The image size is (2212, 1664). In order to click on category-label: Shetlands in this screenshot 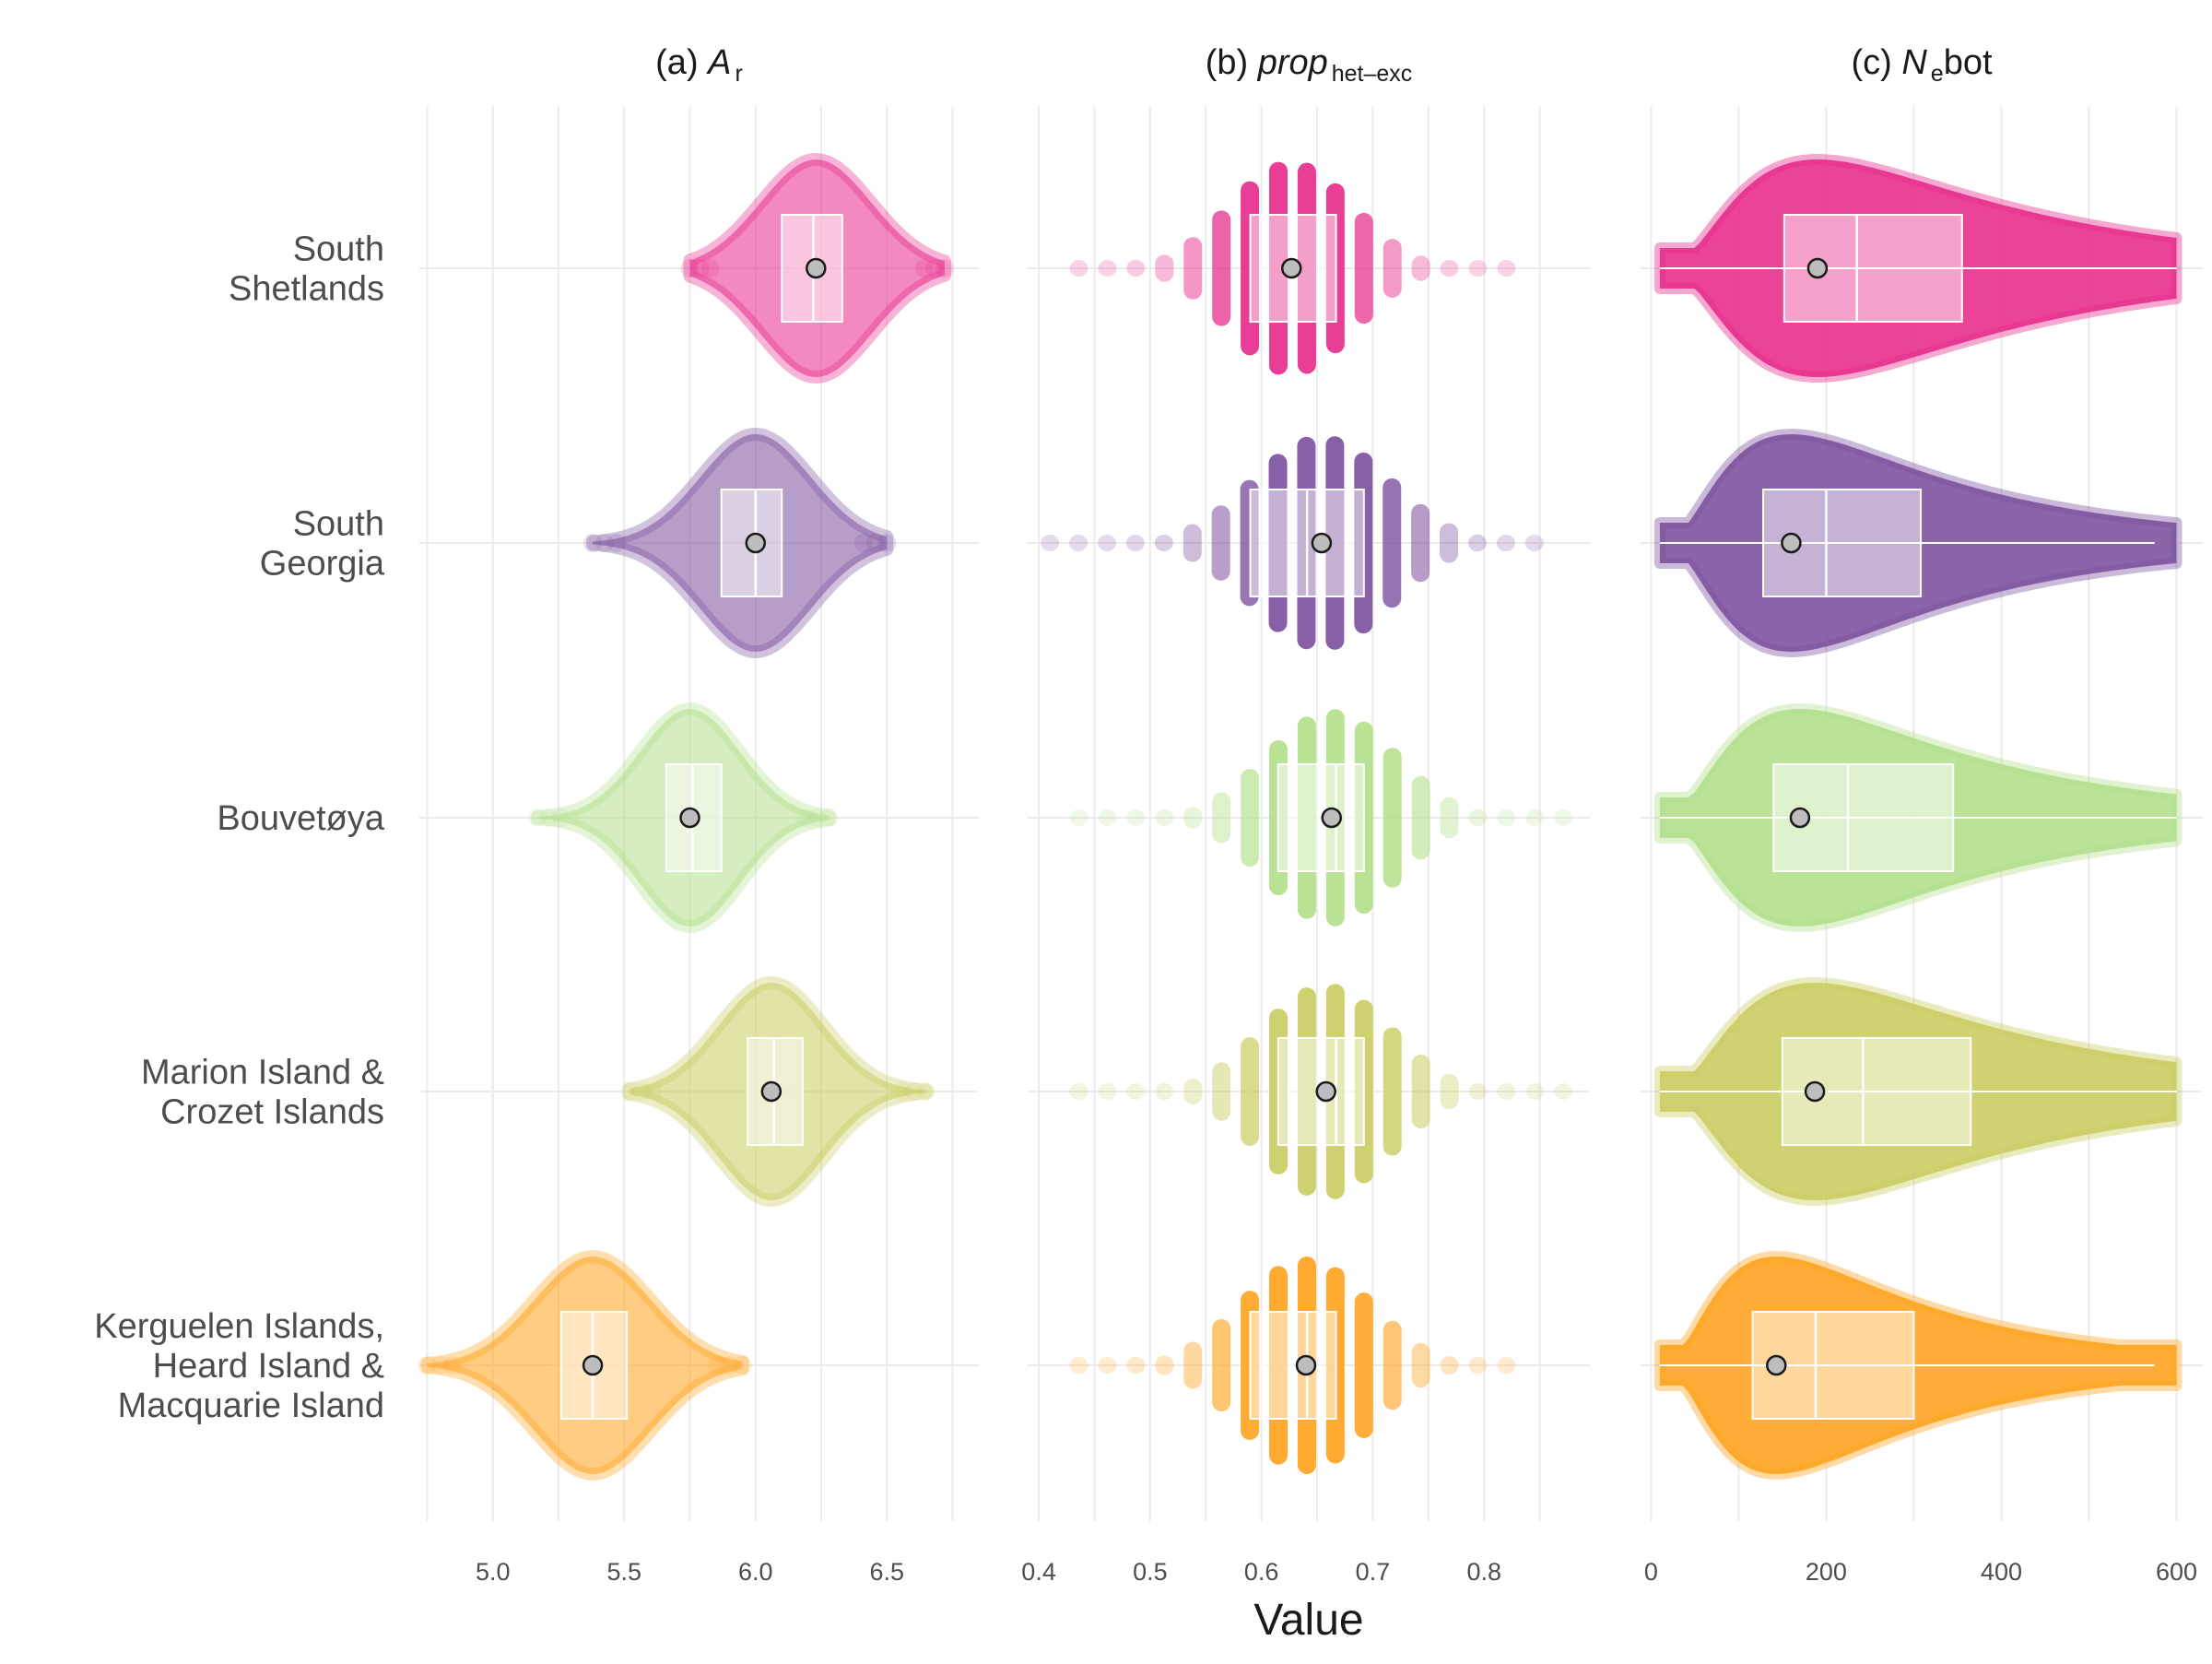, I will do `click(306, 289)`.